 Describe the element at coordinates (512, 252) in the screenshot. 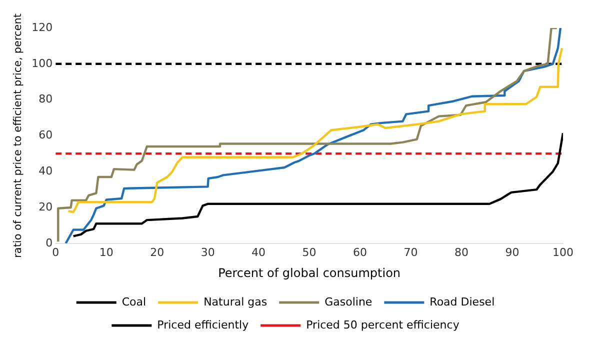

I see `x-tick-label: 90` at that location.